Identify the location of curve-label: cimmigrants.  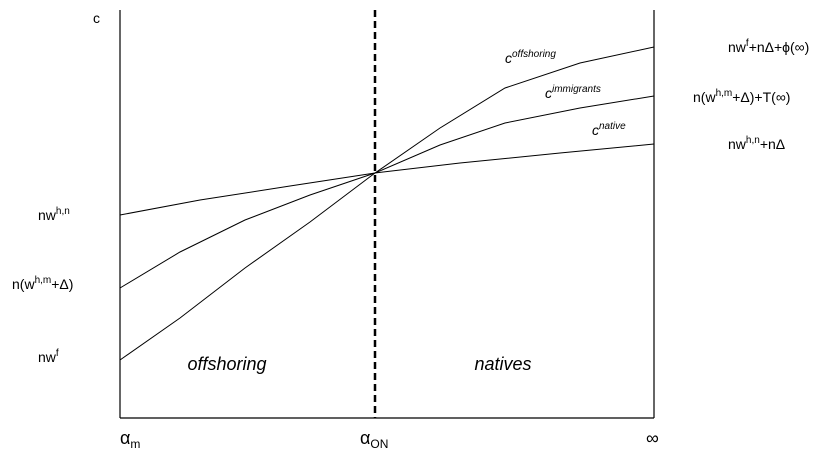
(573, 92).